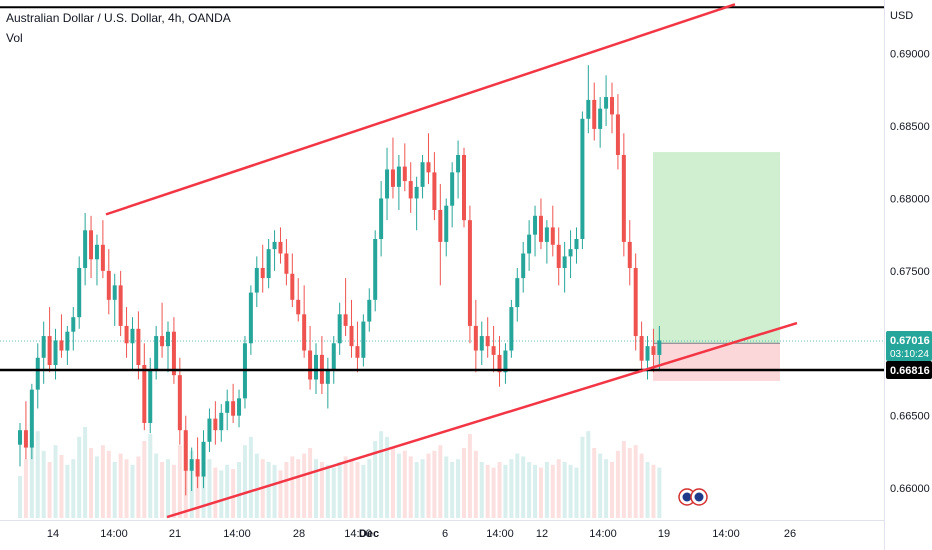  What do you see at coordinates (14, 38) in the screenshot?
I see `volume-label: Vol` at bounding box center [14, 38].